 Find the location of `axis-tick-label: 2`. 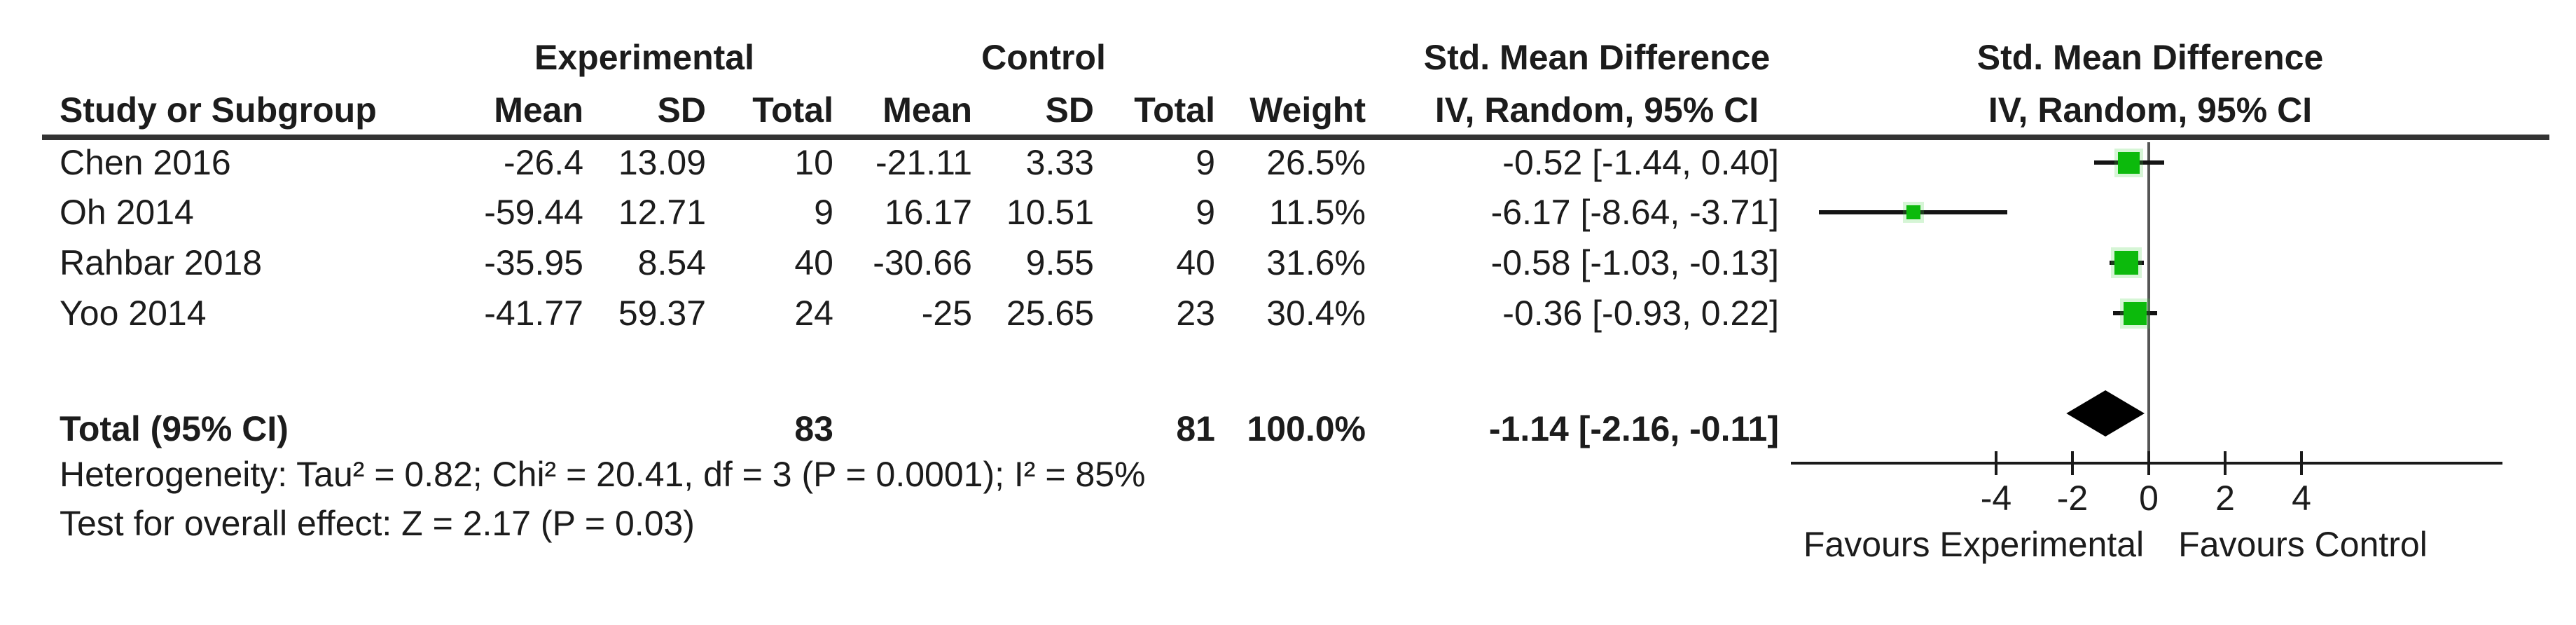

axis-tick-label: 2 is located at coordinates (2225, 498).